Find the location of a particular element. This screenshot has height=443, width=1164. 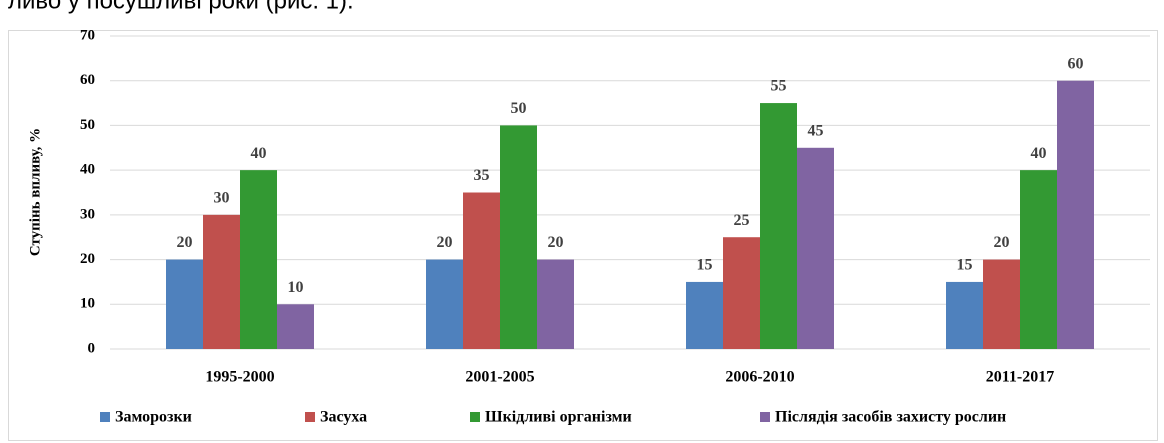

x-tick-label: 2001-2005 is located at coordinates (499, 377).